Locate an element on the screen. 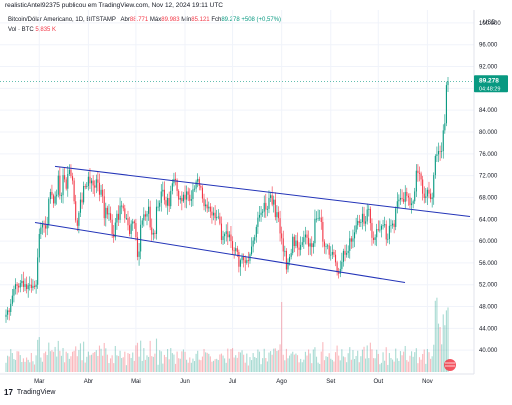 The width and height of the screenshot is (512, 405). open-label: Abr is located at coordinates (125, 20).